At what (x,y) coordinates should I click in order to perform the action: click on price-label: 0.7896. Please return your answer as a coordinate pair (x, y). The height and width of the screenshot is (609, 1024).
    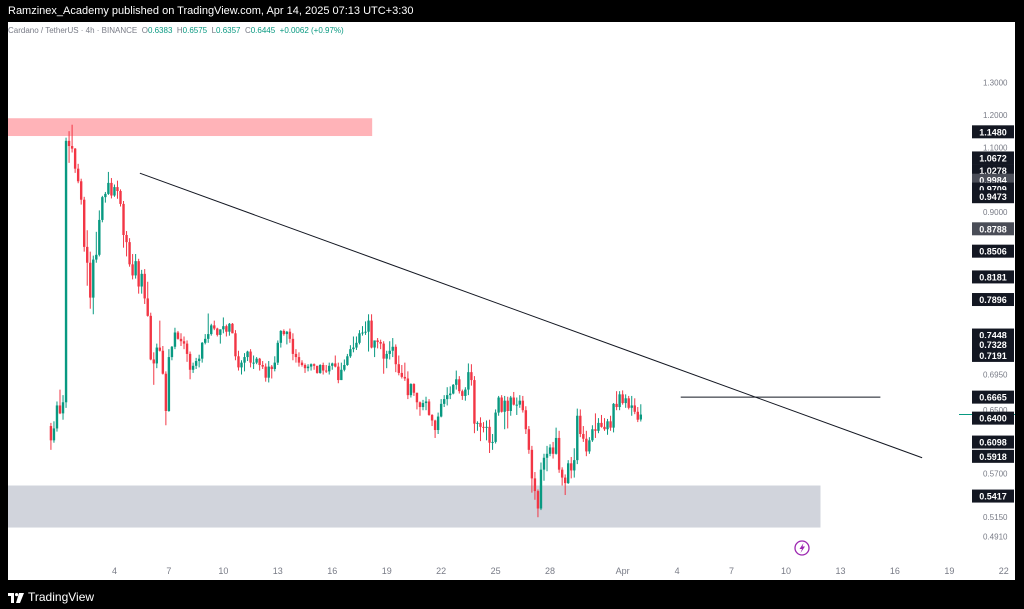
    Looking at the image, I should click on (993, 300).